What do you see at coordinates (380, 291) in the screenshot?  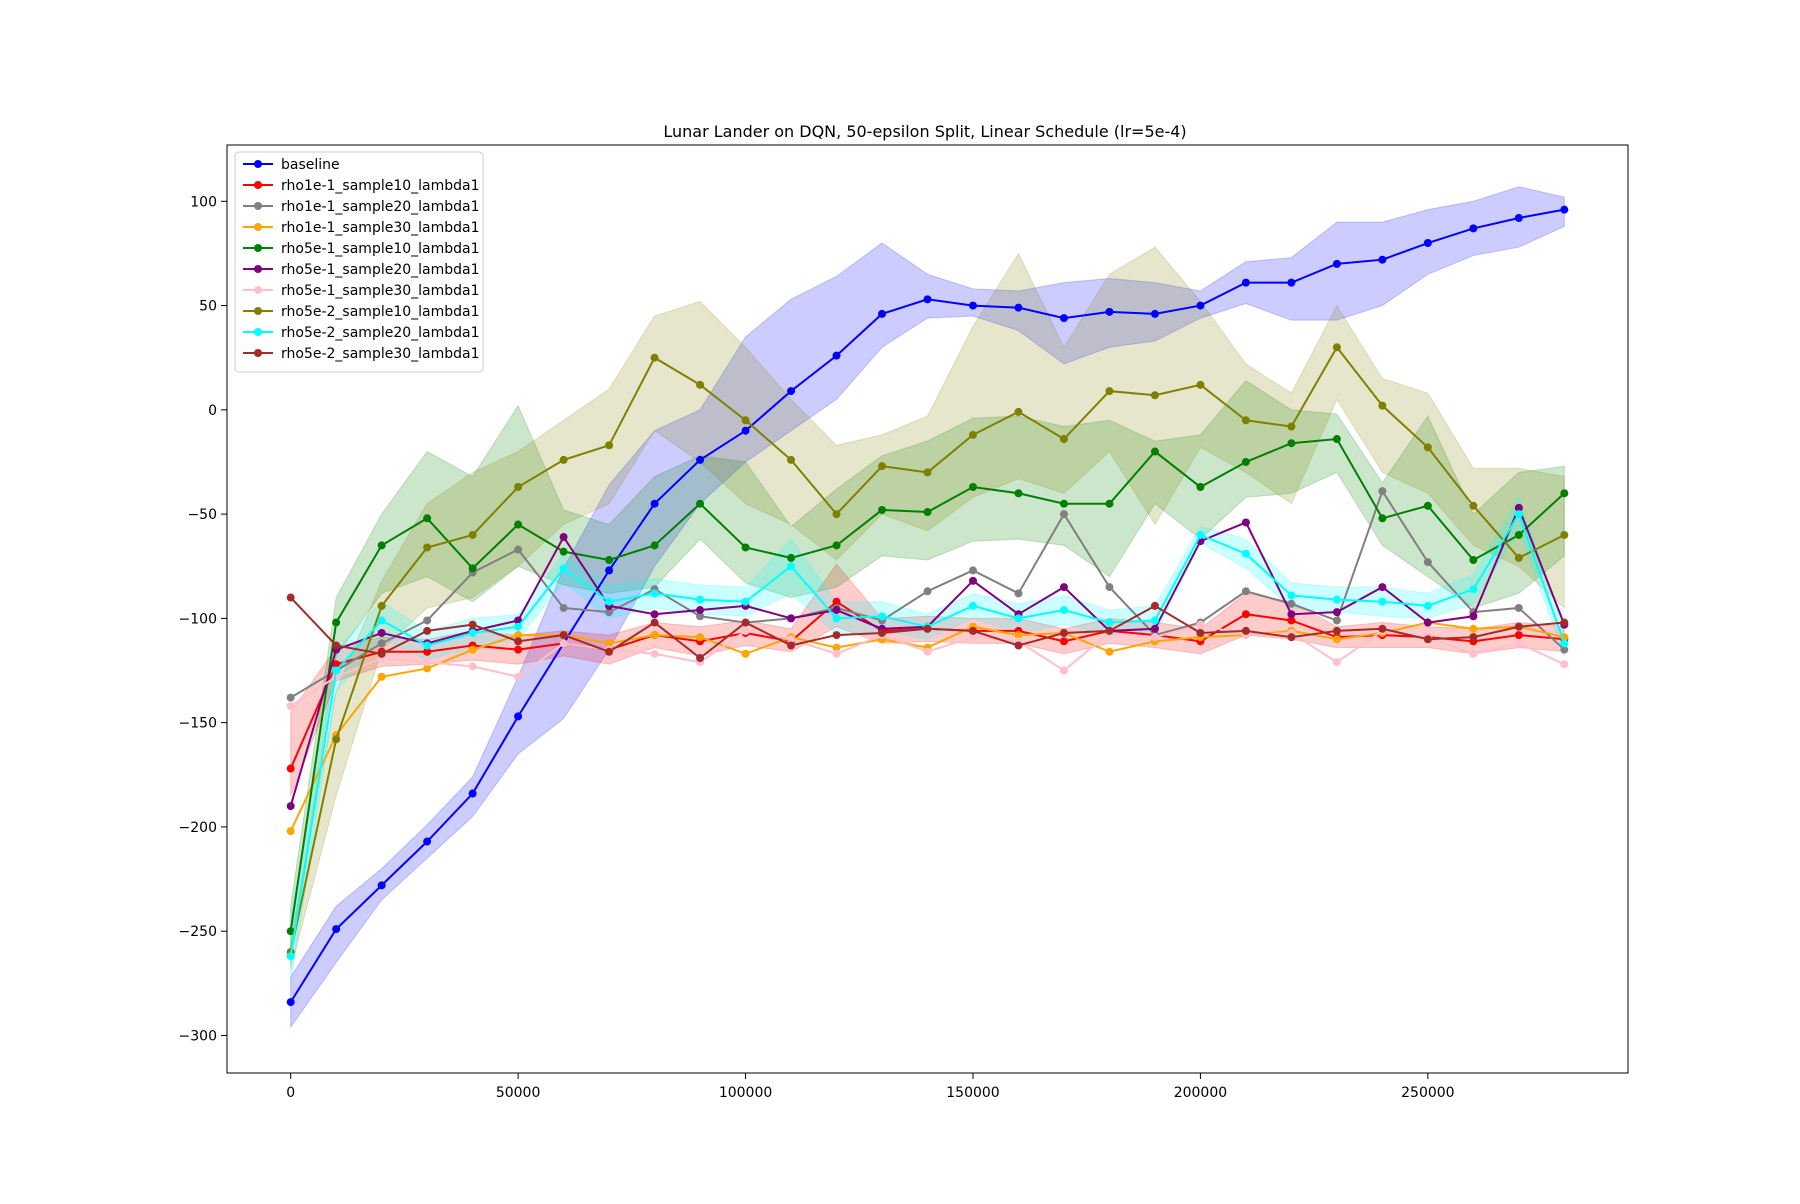 I see `legend-label: rho5e-1_sample30_lambda1` at bounding box center [380, 291].